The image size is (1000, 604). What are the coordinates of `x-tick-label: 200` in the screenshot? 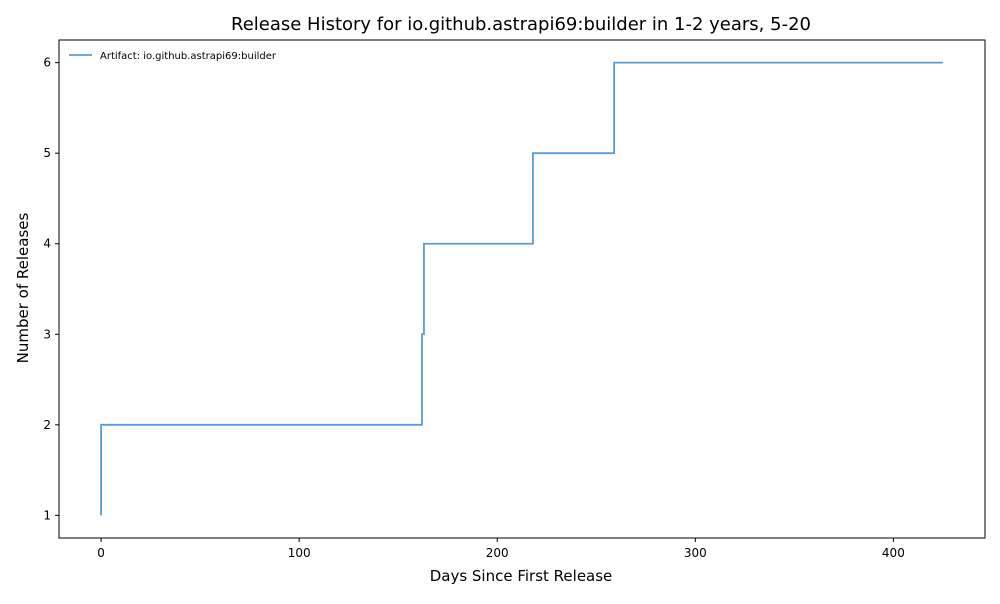 It's located at (497, 553).